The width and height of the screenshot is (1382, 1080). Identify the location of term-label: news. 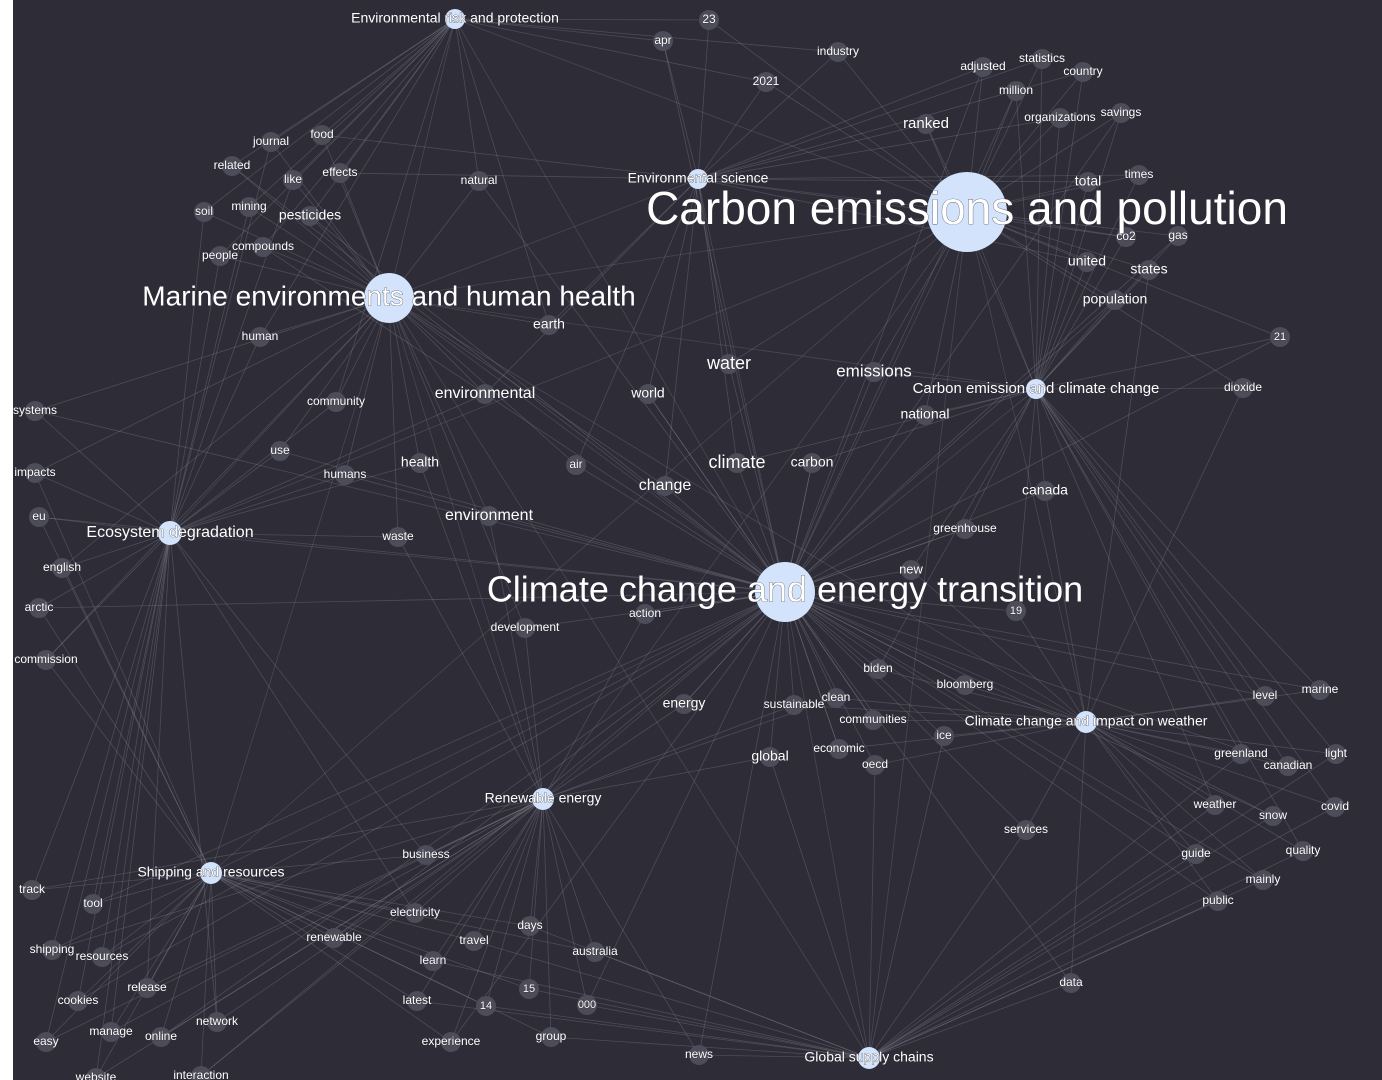
(699, 1054).